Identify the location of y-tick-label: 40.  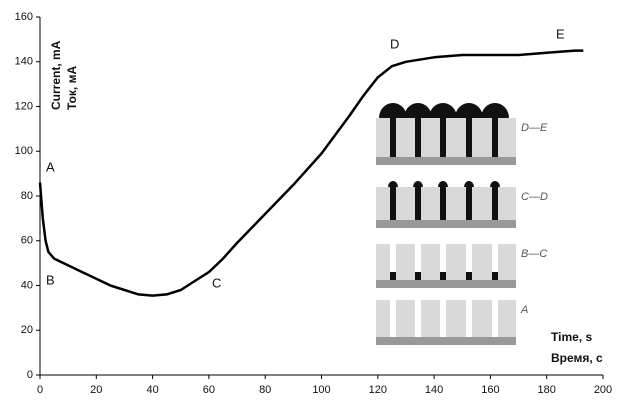
(27, 285).